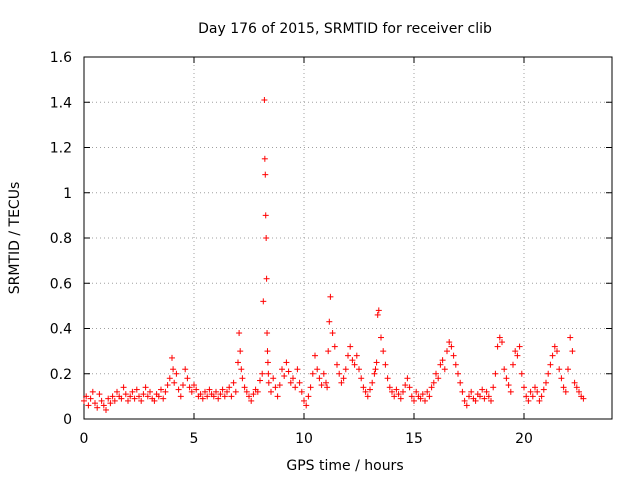  What do you see at coordinates (84, 439) in the screenshot?
I see `x-tick-label: 0` at bounding box center [84, 439].